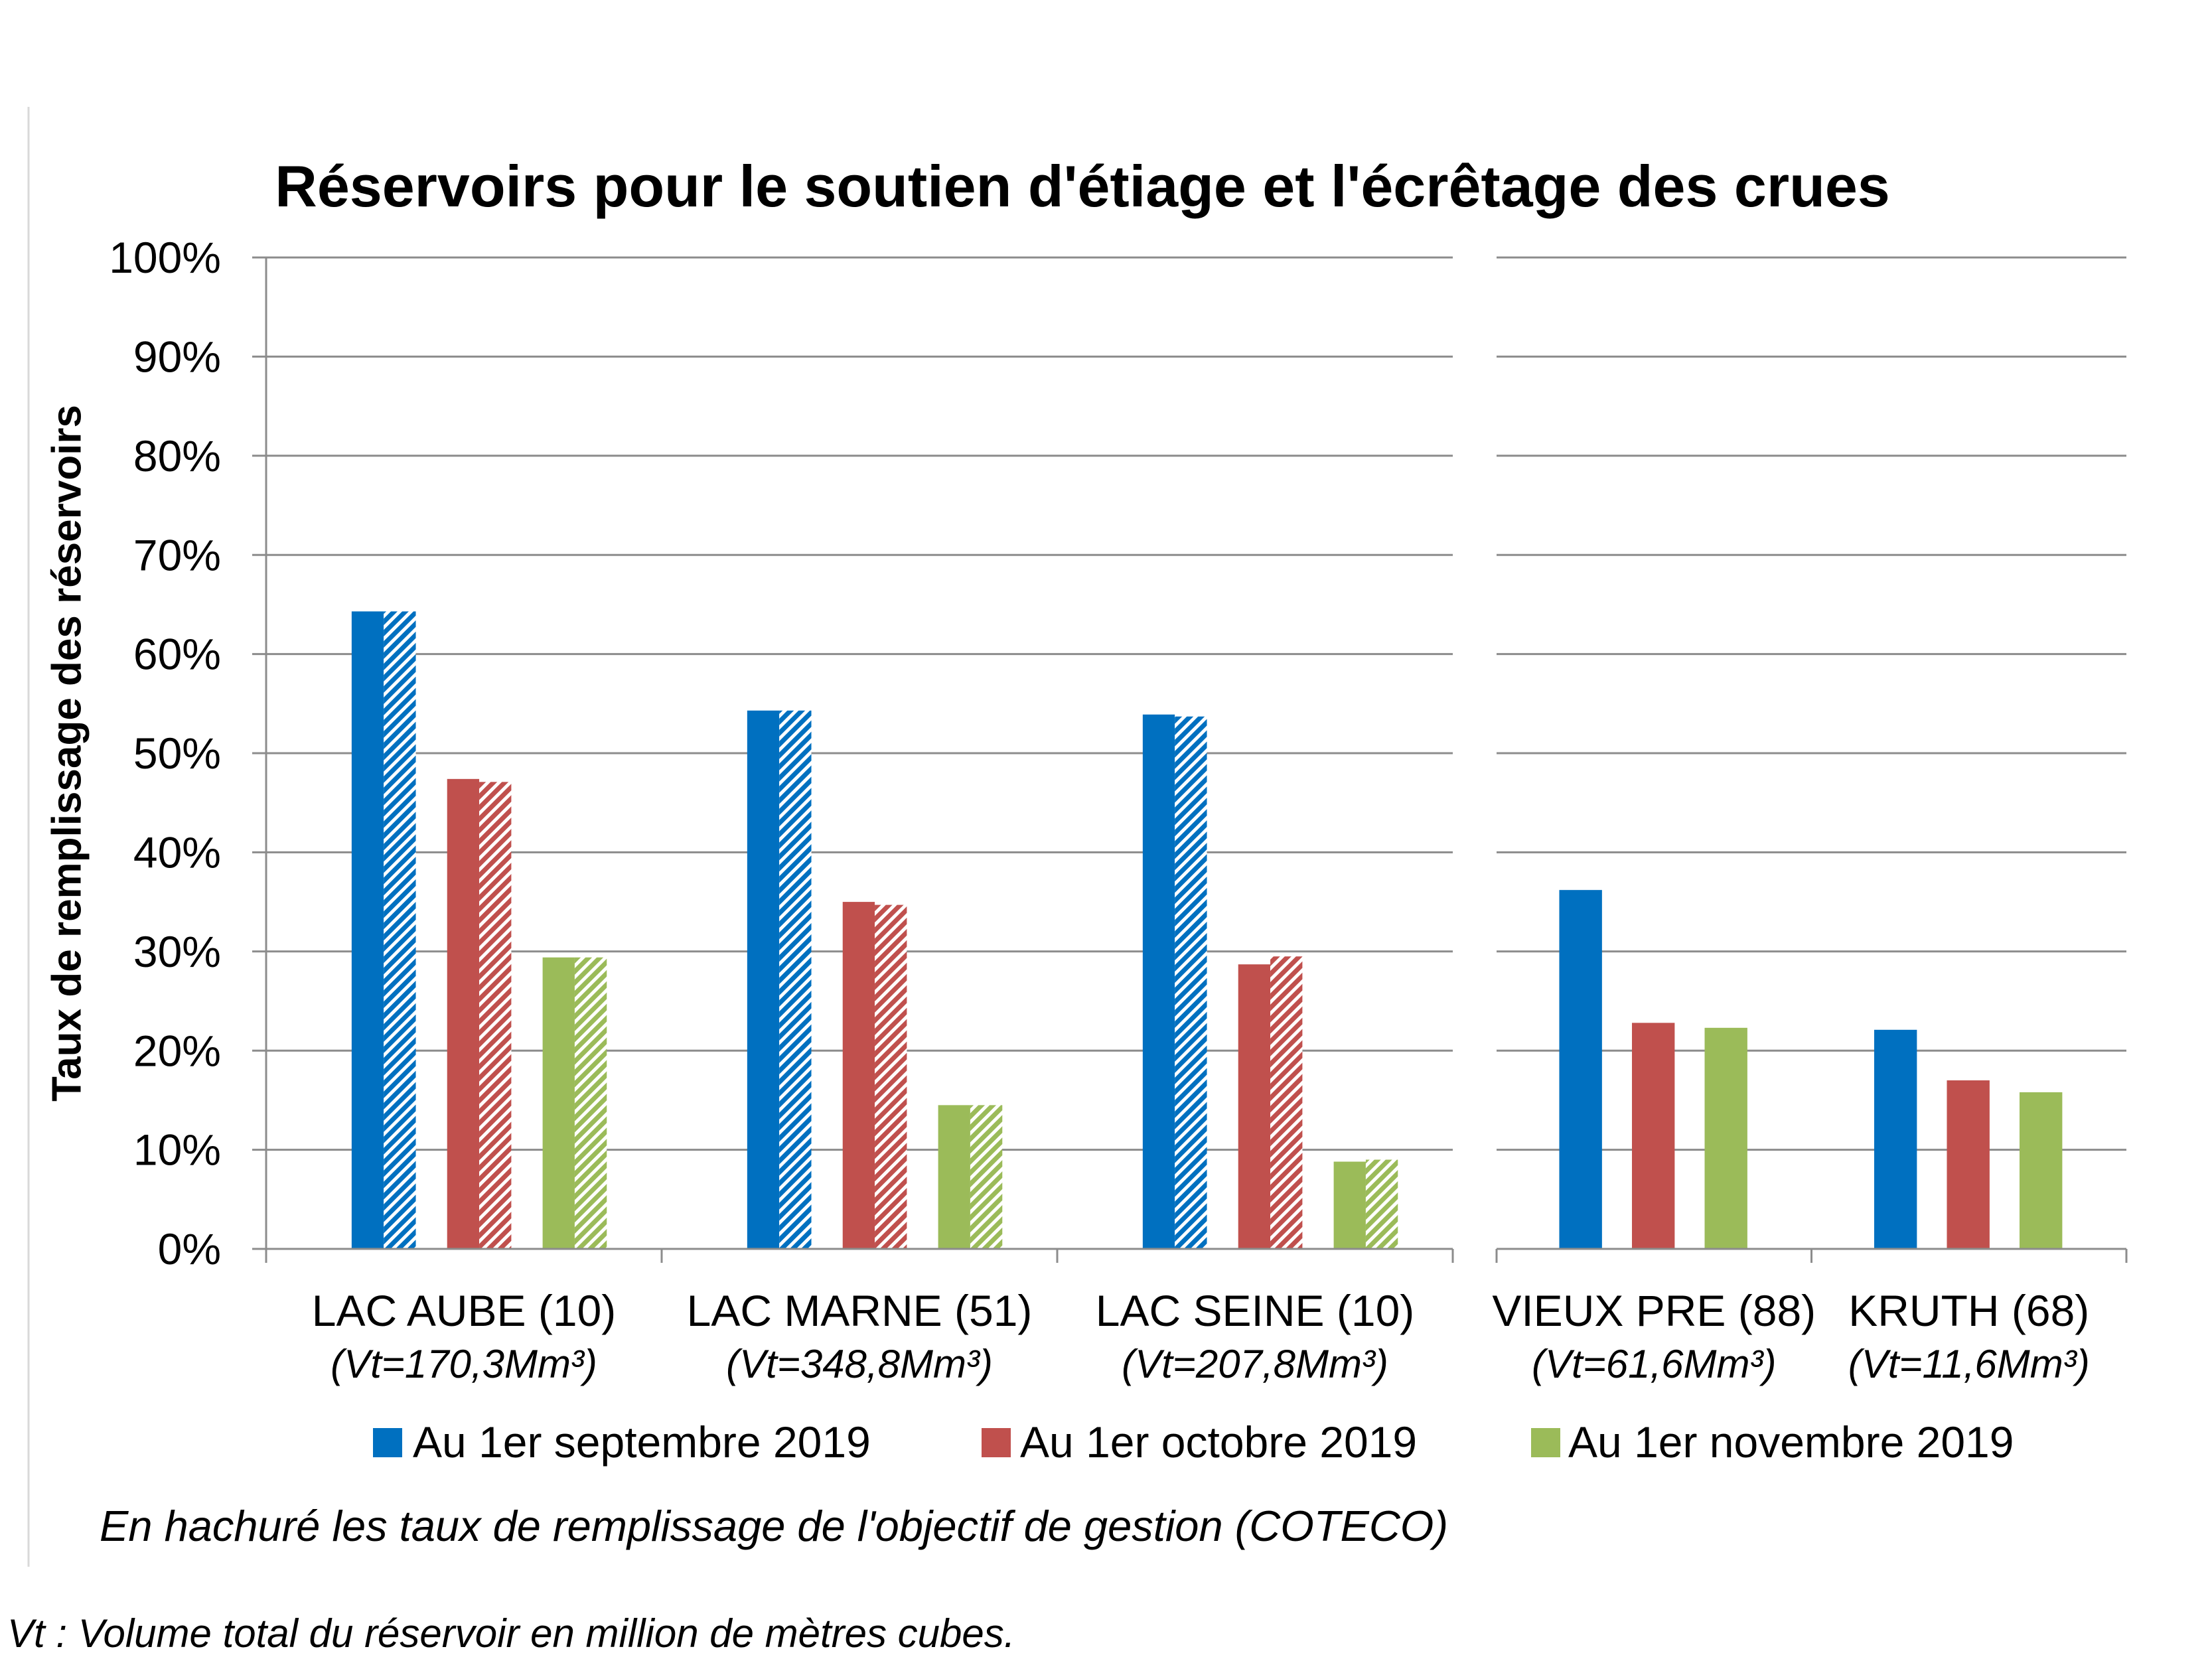 The height and width of the screenshot is (1659, 2212). What do you see at coordinates (1191, 982) in the screenshot?
I see `objective-bar-lac-seine-10-au-1er-septembre-2019` at bounding box center [1191, 982].